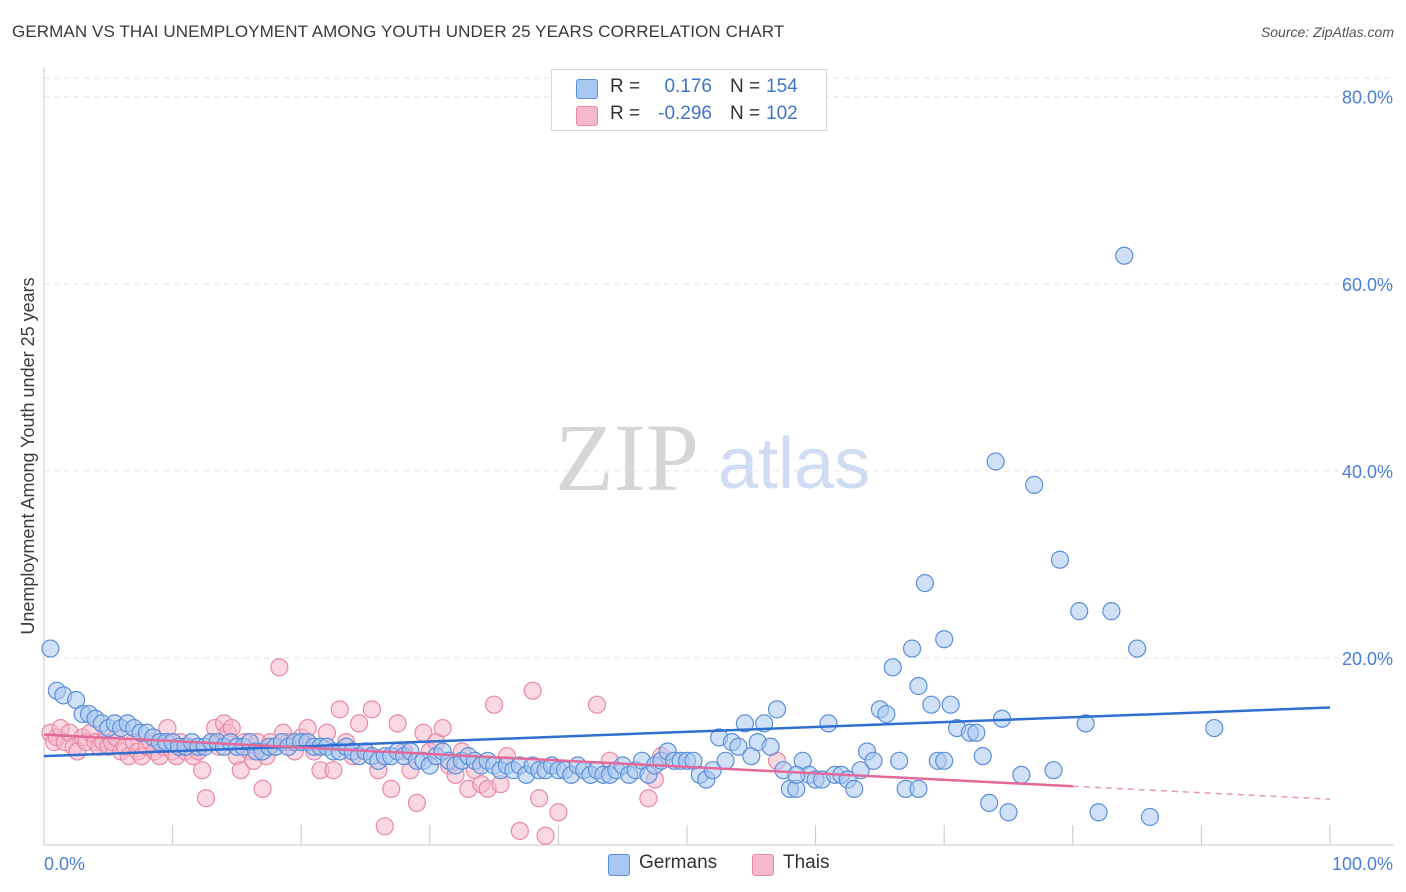 The width and height of the screenshot is (1406, 892). Describe the element at coordinates (1327, 32) in the screenshot. I see `source-credit: Source: ZipAtlas.com` at that location.